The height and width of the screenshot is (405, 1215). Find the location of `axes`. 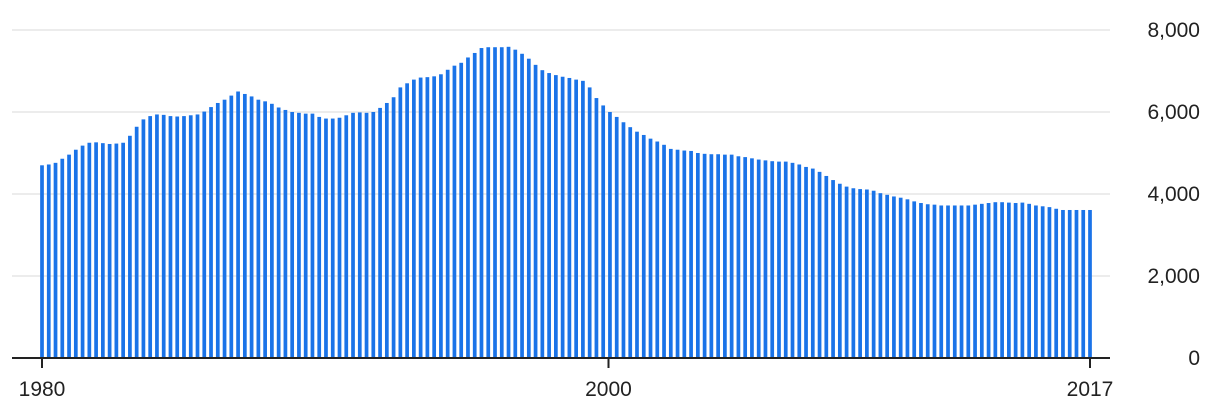

axes is located at coordinates (561, 362).